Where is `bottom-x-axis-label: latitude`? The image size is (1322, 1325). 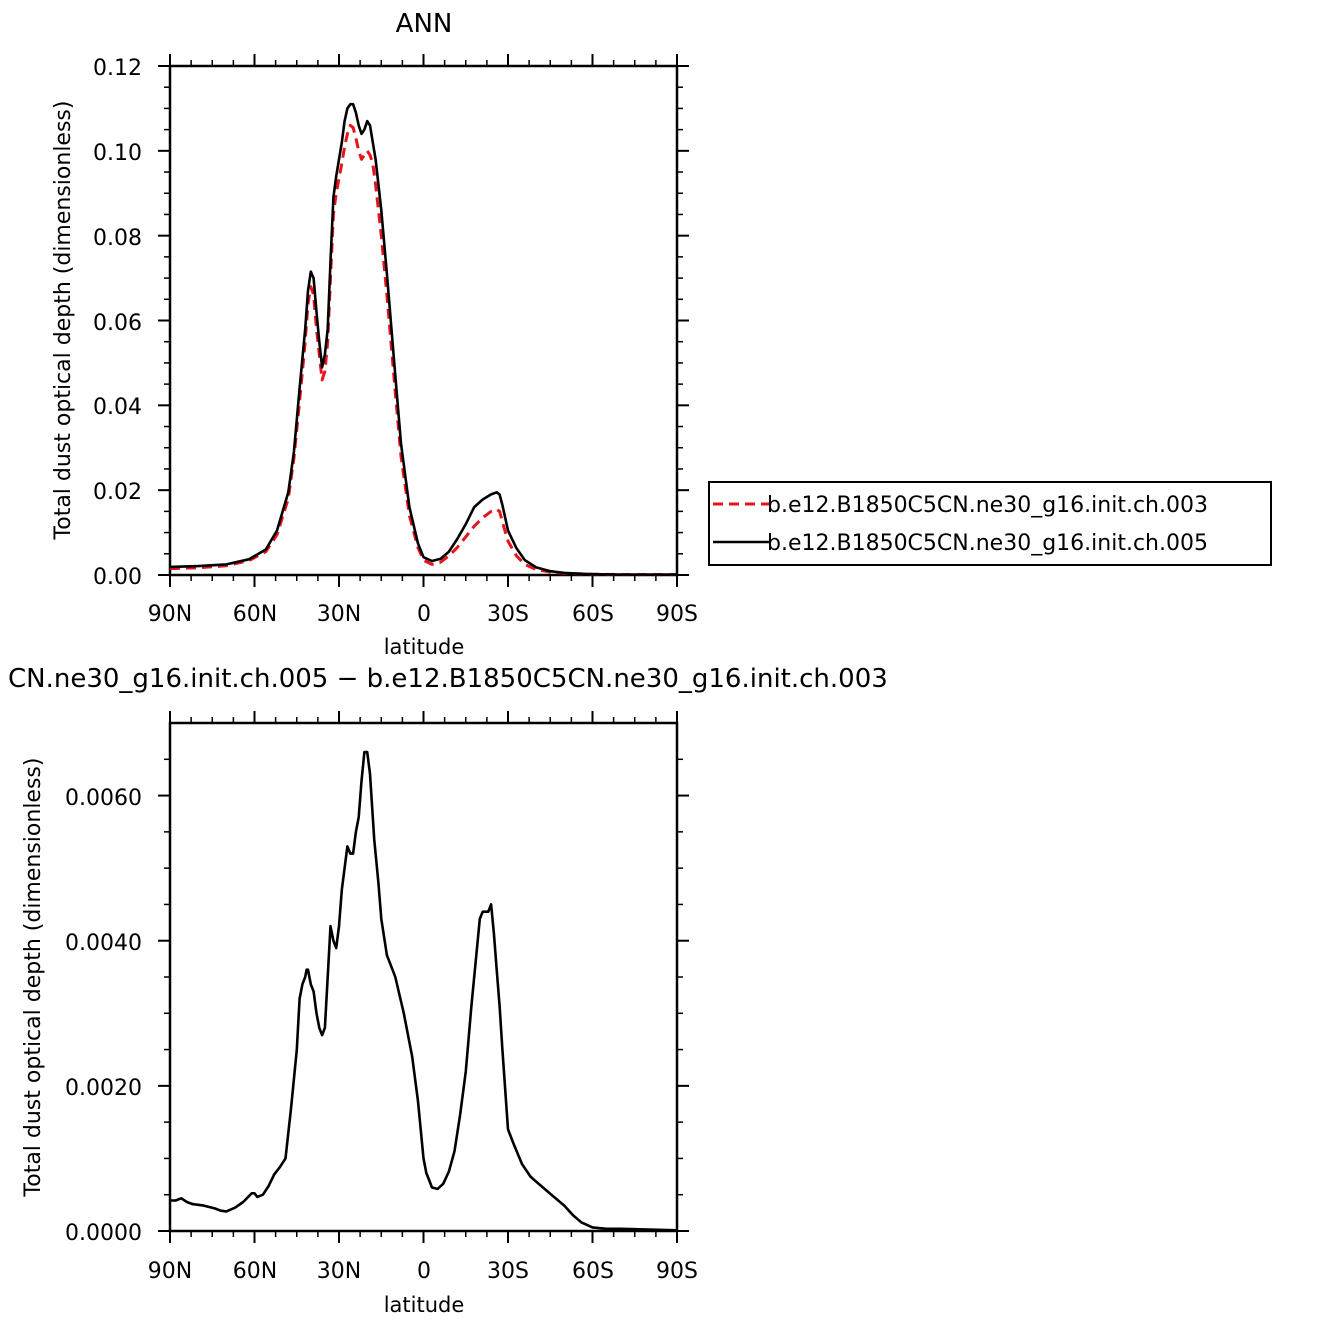 bottom-x-axis-label: latitude is located at coordinates (424, 1305).